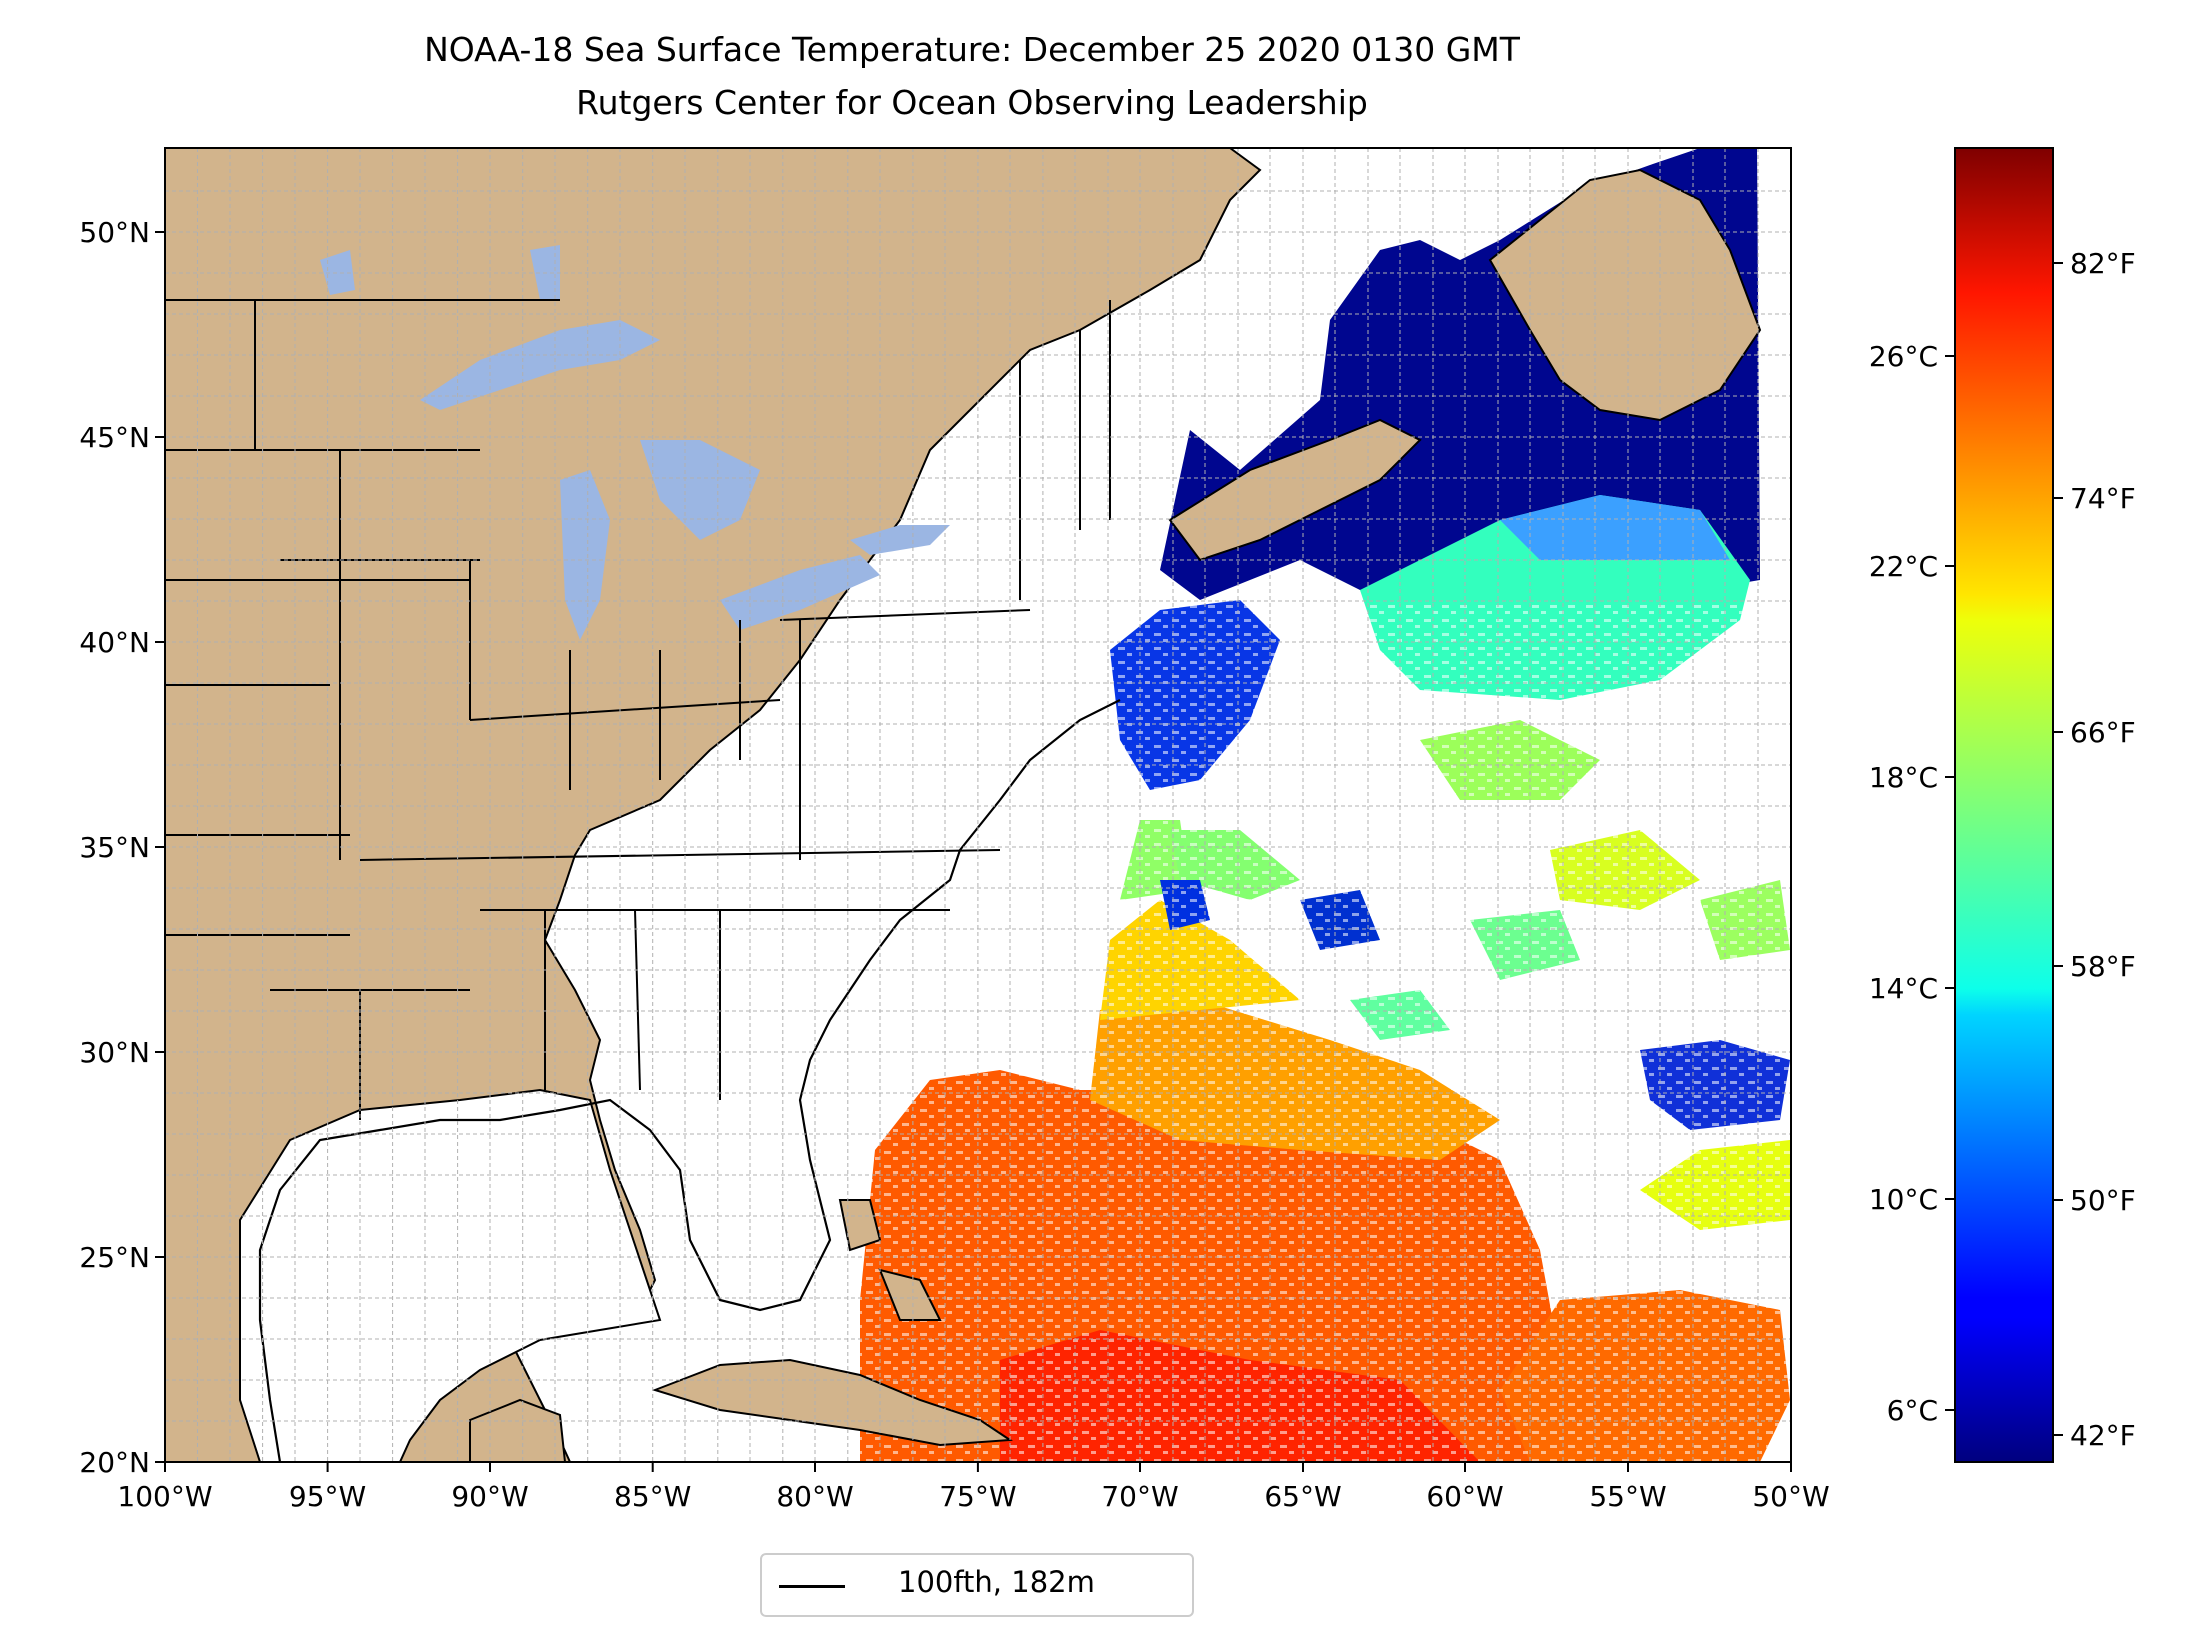  Describe the element at coordinates (1903, 566) in the screenshot. I see `colorbar-celsius-label: 22°C` at that location.